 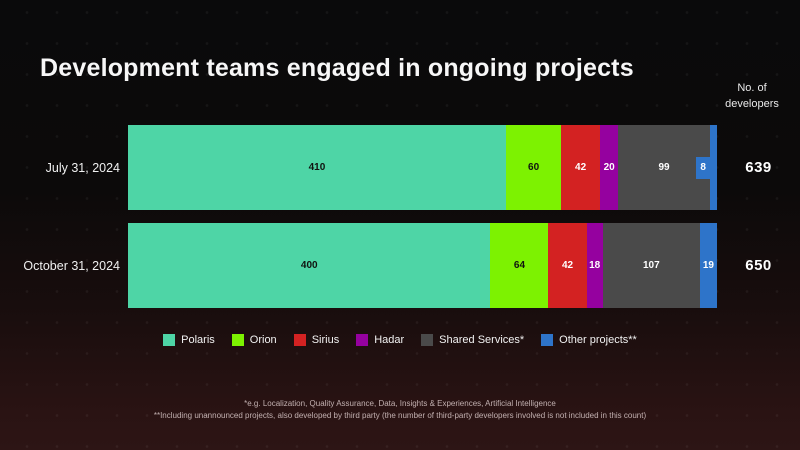 I want to click on stacked-bar: 400 64 42 18 107 19, so click(x=423, y=265).